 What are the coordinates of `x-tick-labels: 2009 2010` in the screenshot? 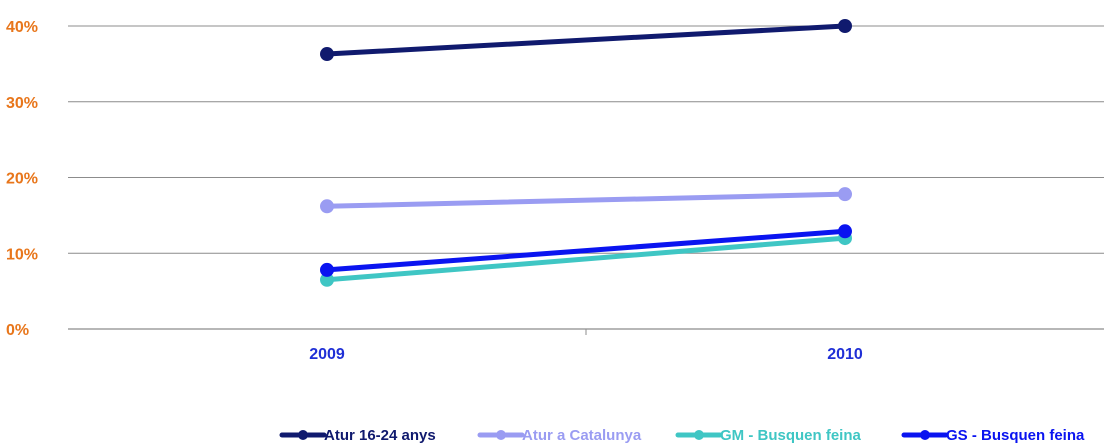 It's located at (586, 354).